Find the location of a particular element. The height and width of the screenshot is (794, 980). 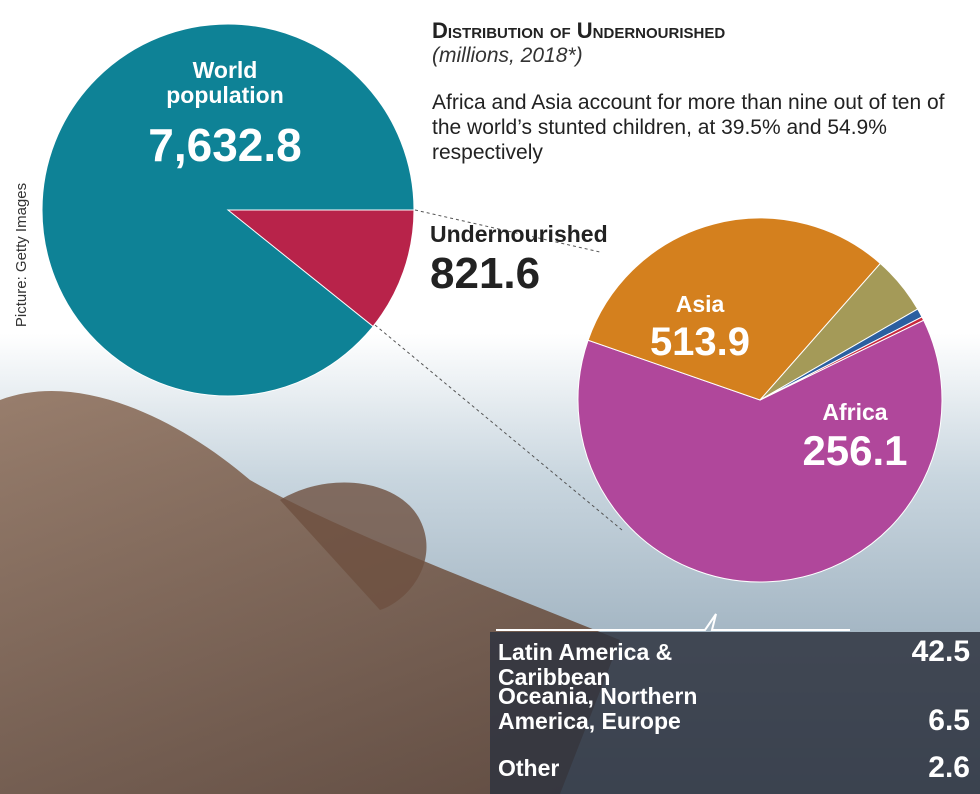

slice-label: Undernourished is located at coordinates (519, 234).